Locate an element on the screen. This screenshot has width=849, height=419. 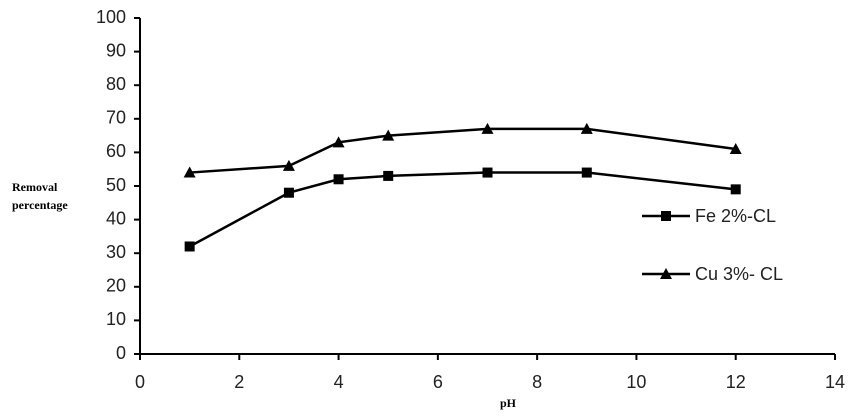
y-tick-label: 0 is located at coordinates (121, 353).